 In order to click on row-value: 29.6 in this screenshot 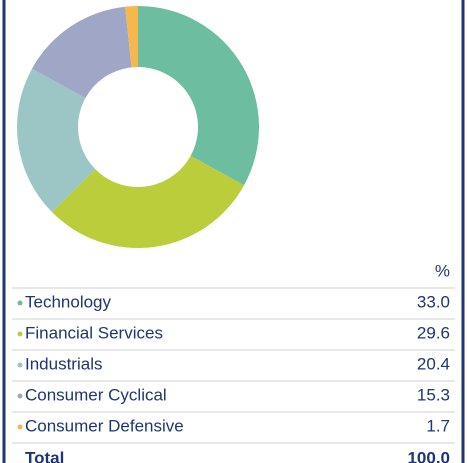, I will do `click(433, 332)`.